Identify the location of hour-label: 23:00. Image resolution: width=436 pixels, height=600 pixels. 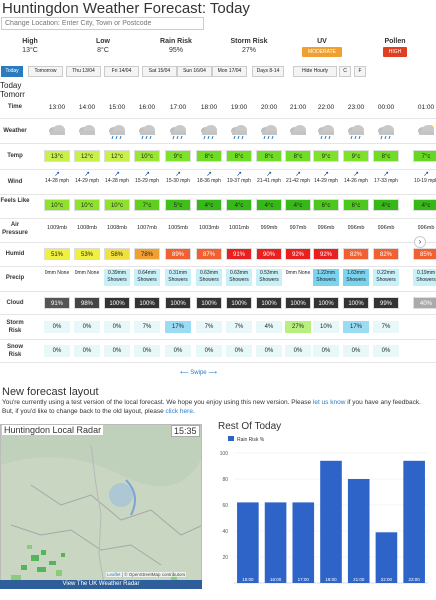
(356, 107).